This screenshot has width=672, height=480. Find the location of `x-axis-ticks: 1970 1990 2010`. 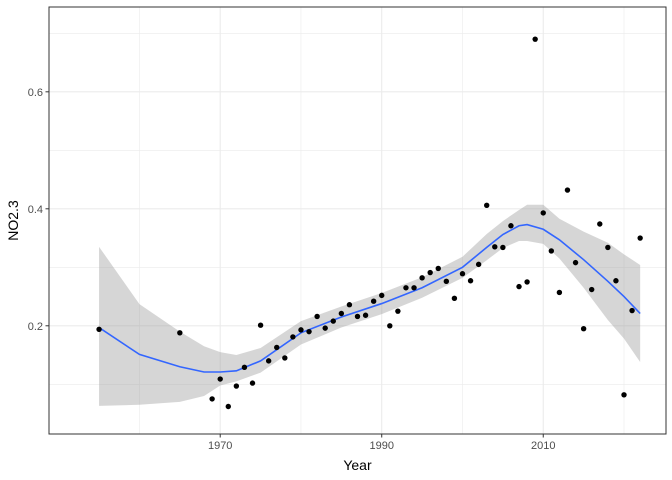

x-axis-ticks: 1970 1990 2010 is located at coordinates (381, 443).